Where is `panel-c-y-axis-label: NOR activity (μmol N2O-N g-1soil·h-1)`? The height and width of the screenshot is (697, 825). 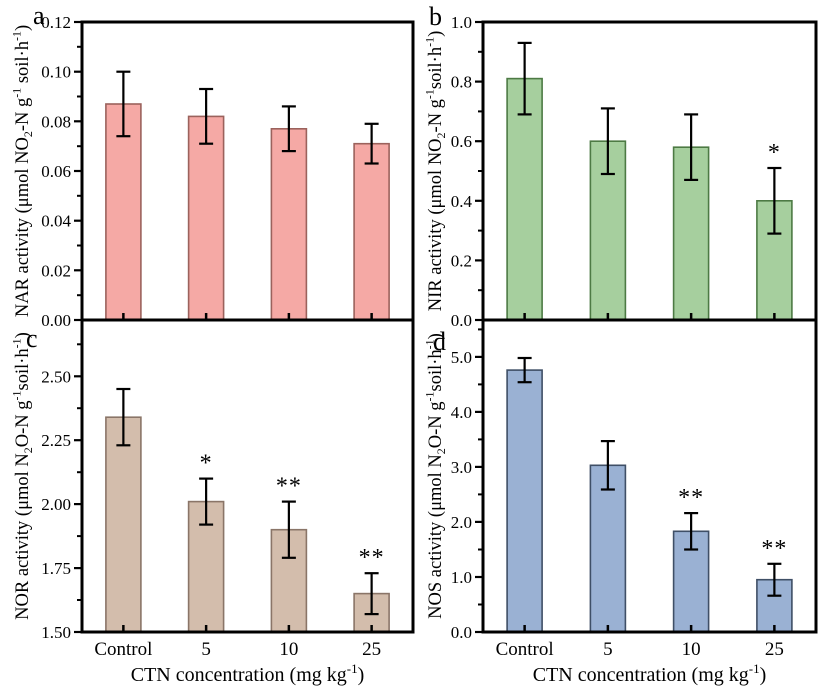
panel-c-y-axis-label: NOR activity (μmol N2O-N g-1soil·h-1) is located at coordinates (22, 476).